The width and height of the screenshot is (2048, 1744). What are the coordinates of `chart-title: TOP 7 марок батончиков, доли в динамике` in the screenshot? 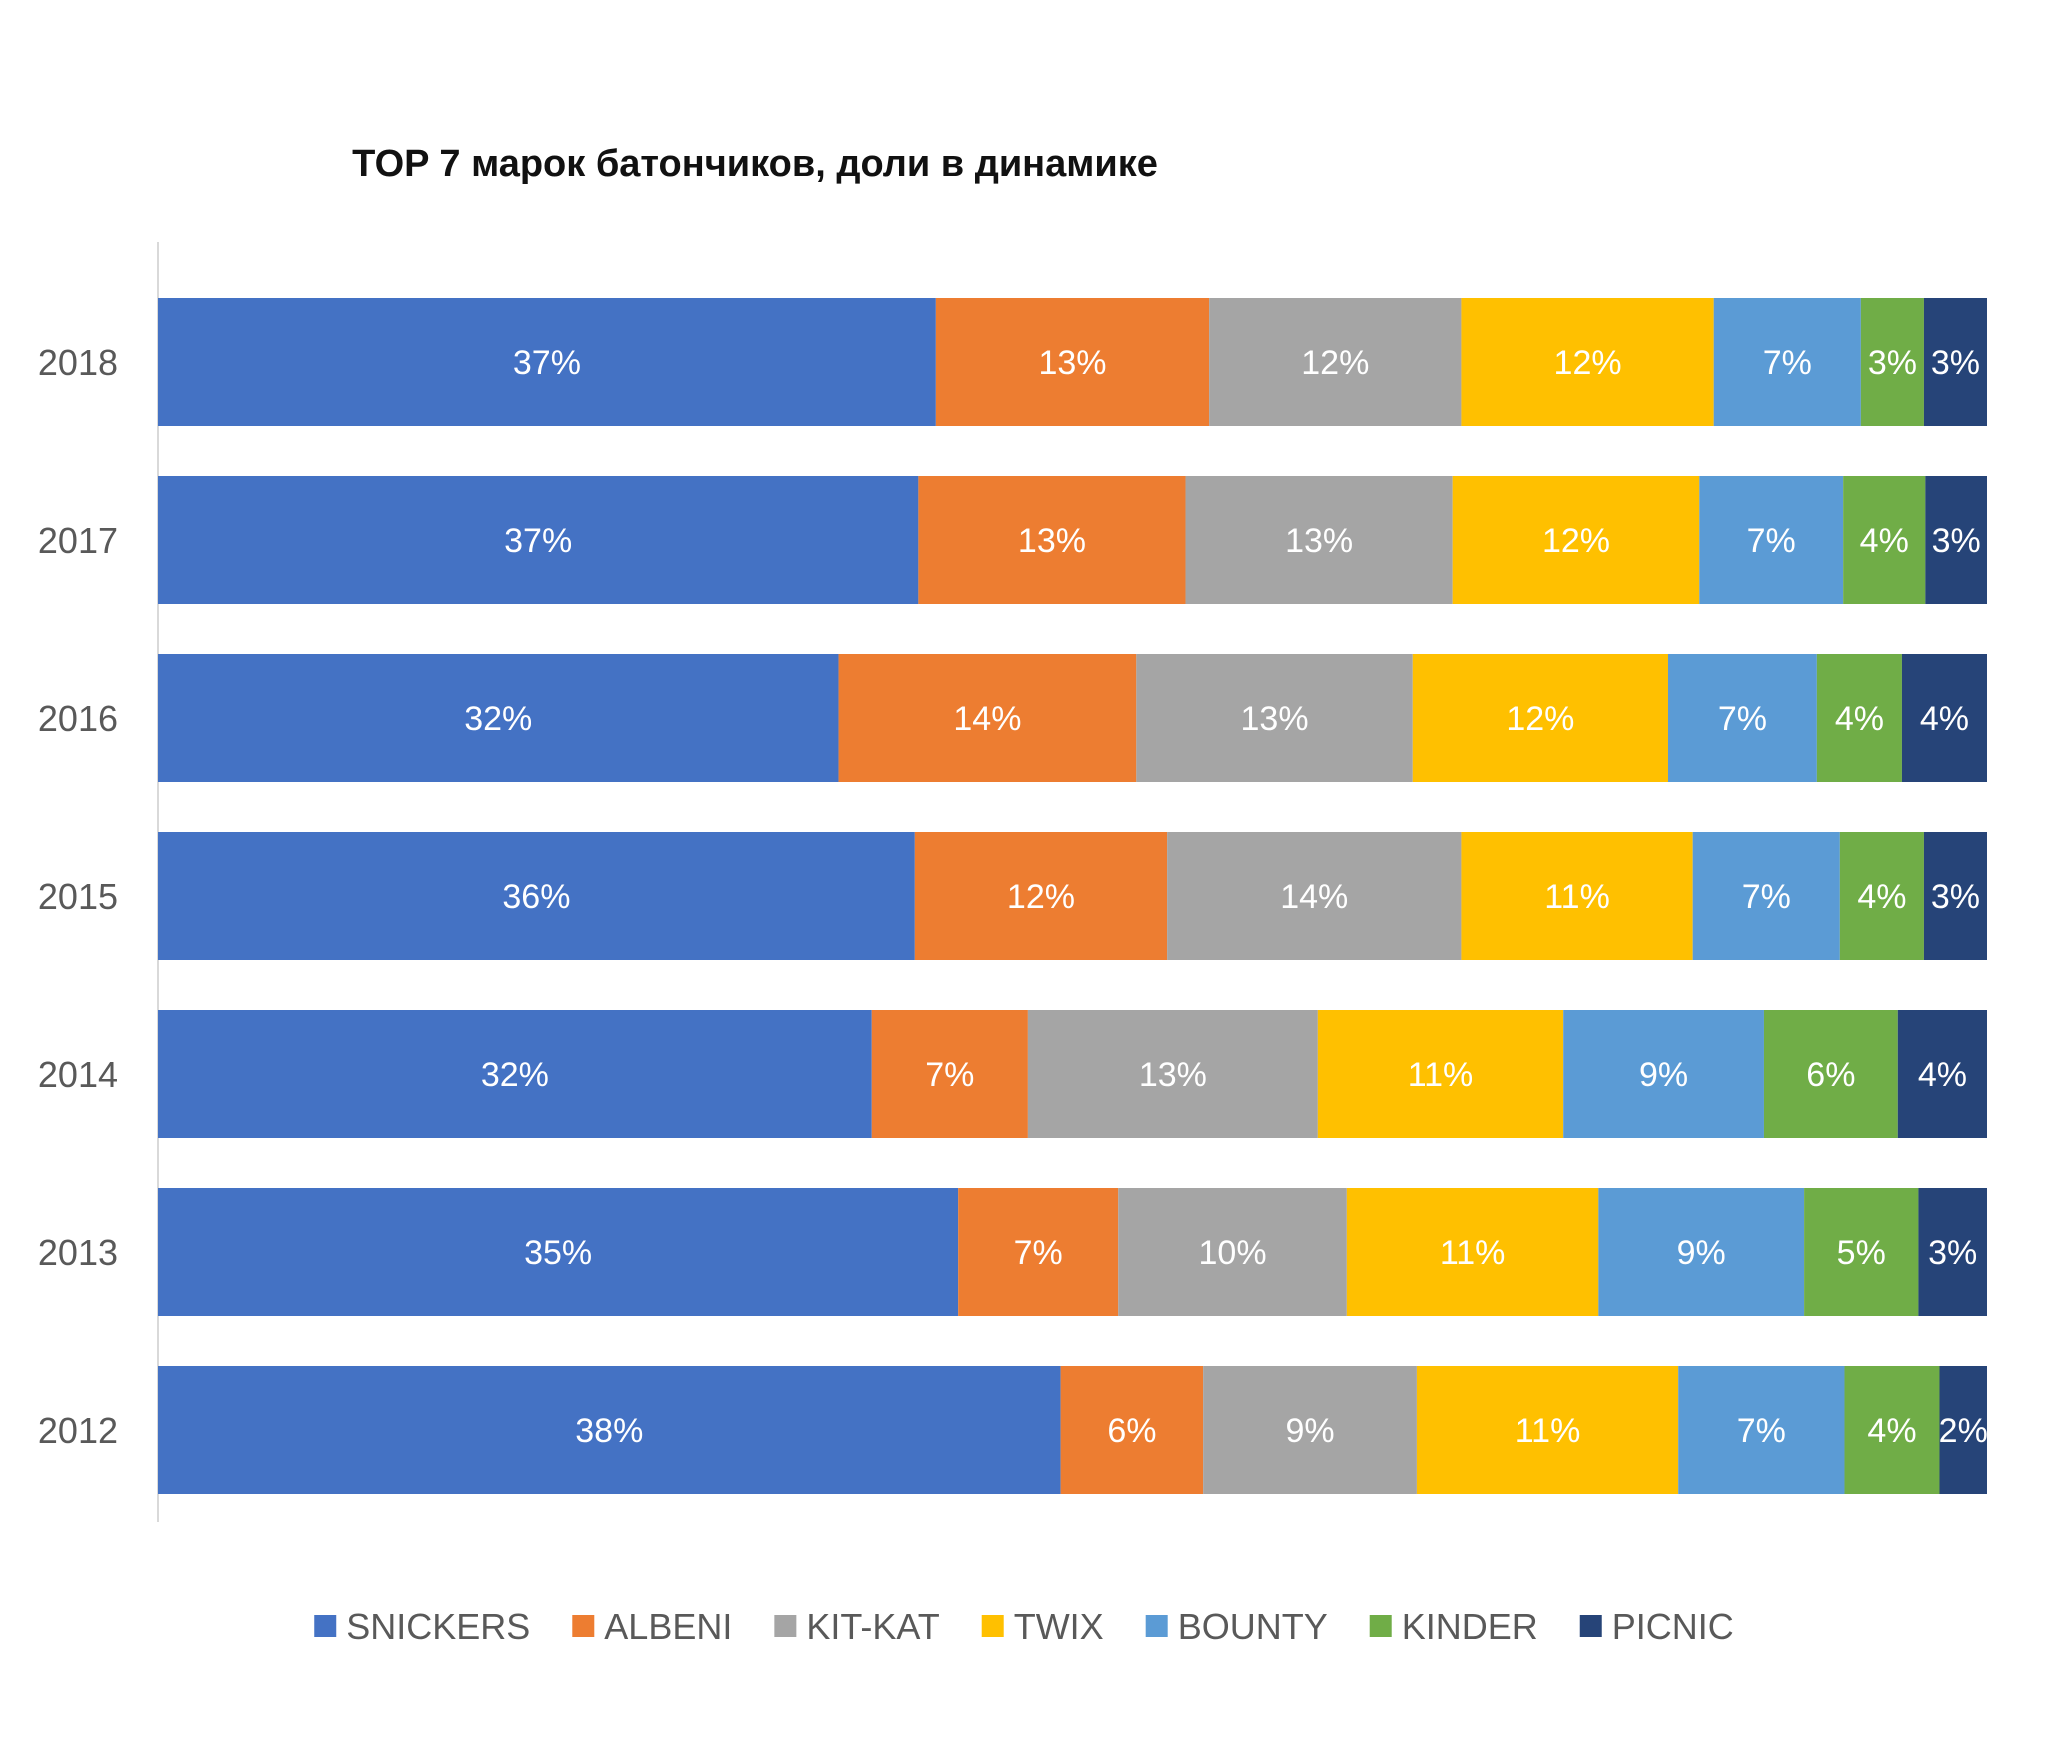 It's located at (755, 164).